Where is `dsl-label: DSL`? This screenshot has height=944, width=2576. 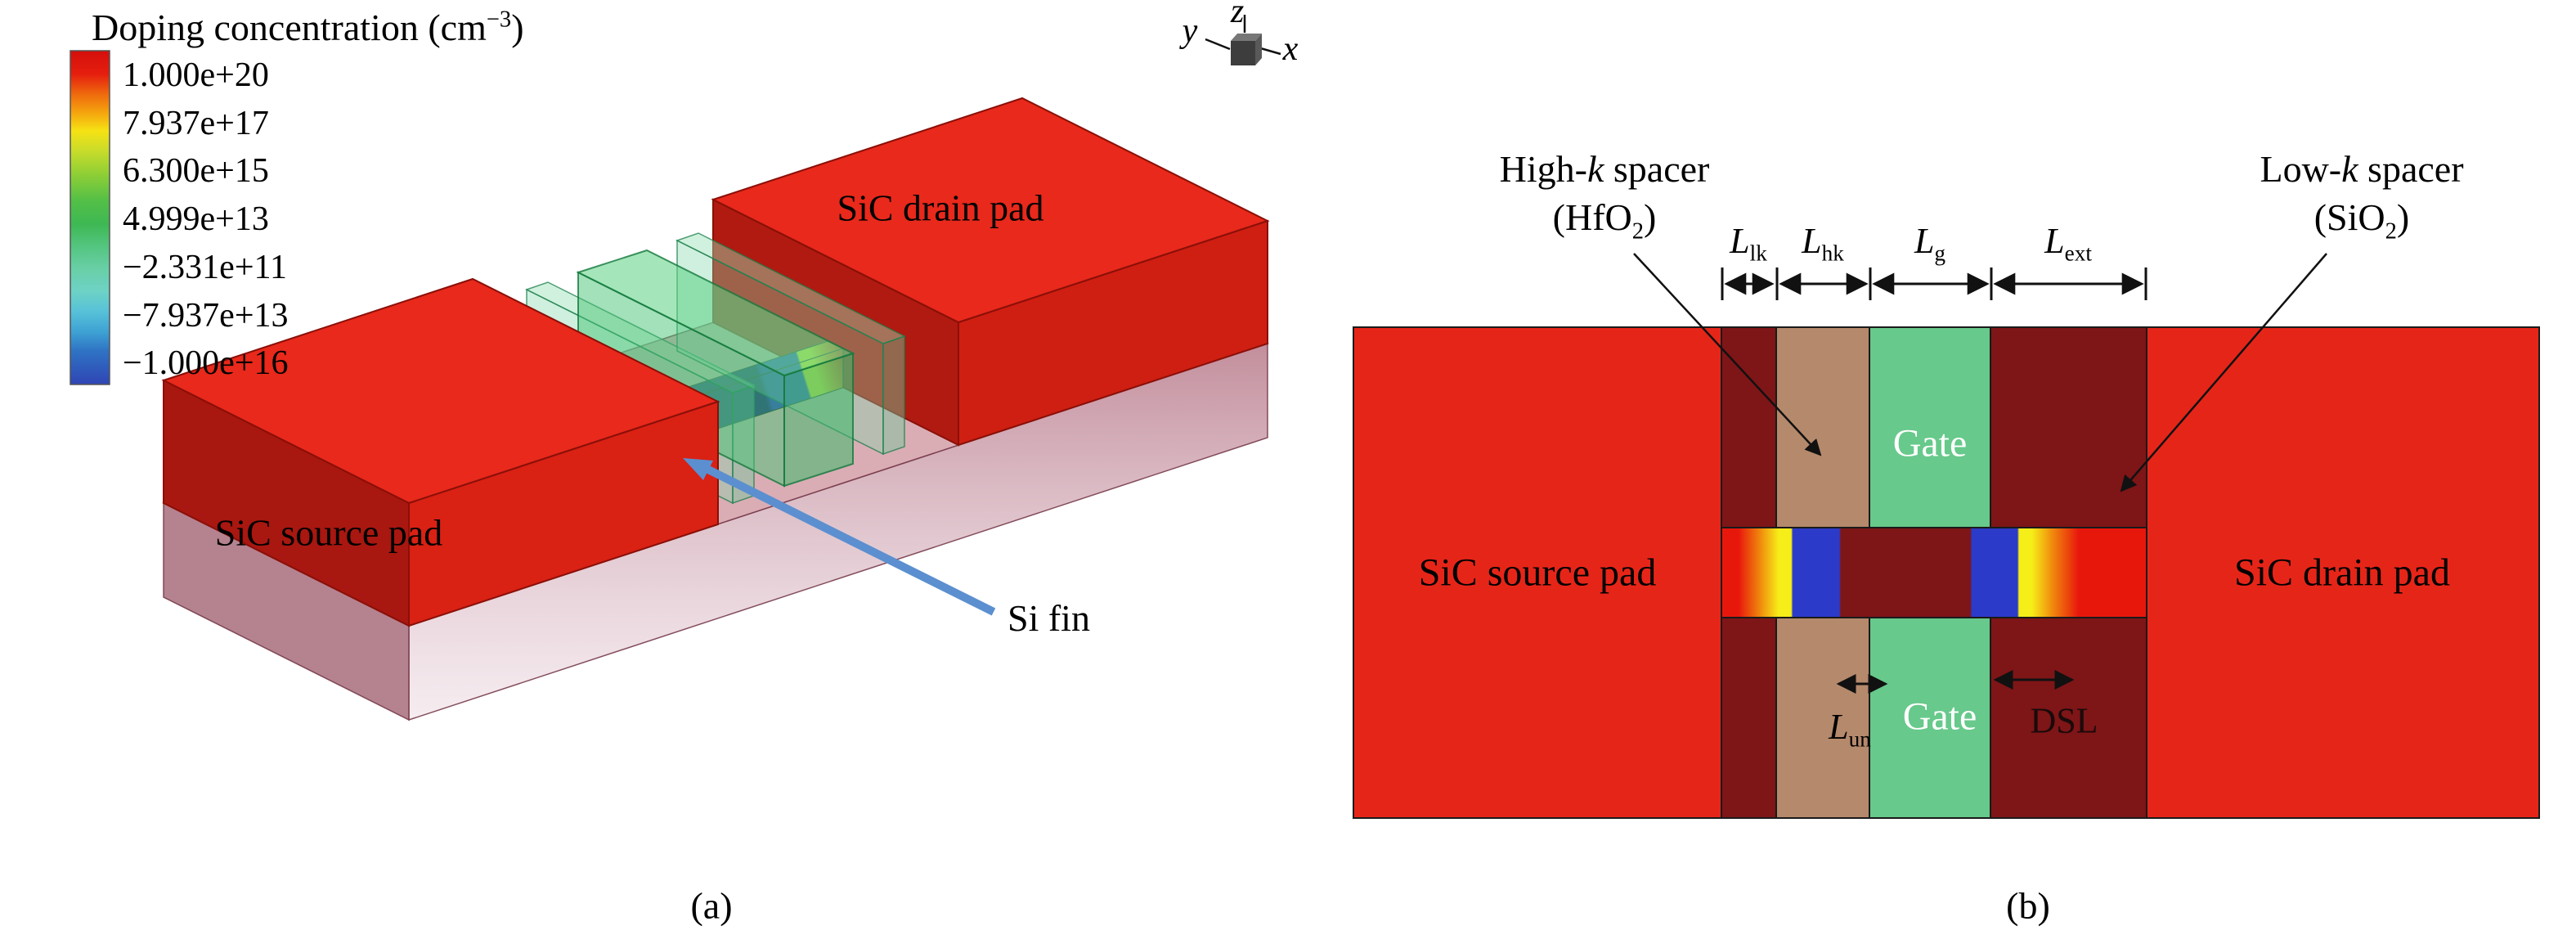
dsl-label: DSL is located at coordinates (2064, 720).